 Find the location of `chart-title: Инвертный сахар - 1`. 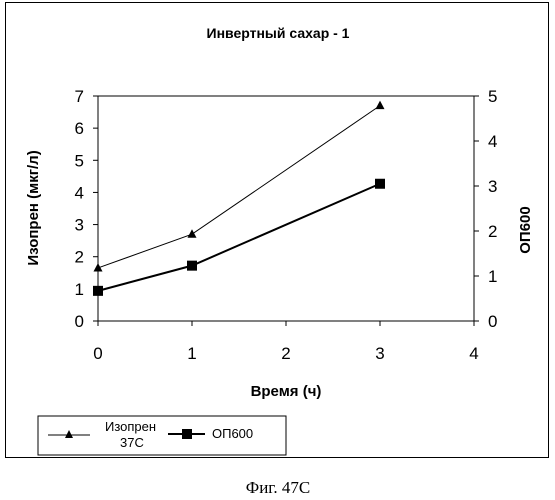

chart-title: Инвертный сахар - 1 is located at coordinates (278, 33).